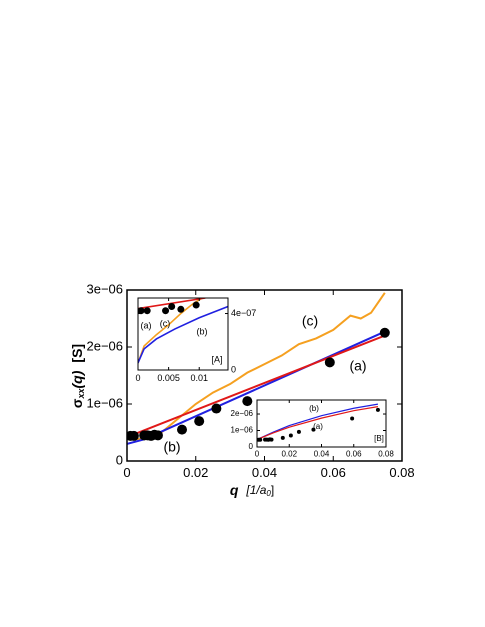  I want to click on axes-frame, so click(183, 334).